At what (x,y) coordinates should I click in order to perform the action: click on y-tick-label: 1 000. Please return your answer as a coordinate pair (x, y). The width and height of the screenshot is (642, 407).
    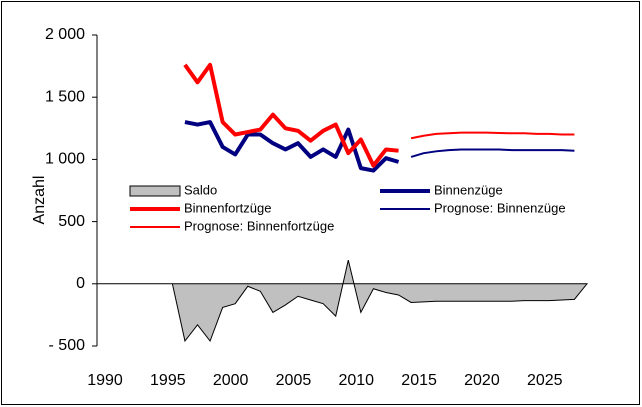
    Looking at the image, I should click on (65, 159).